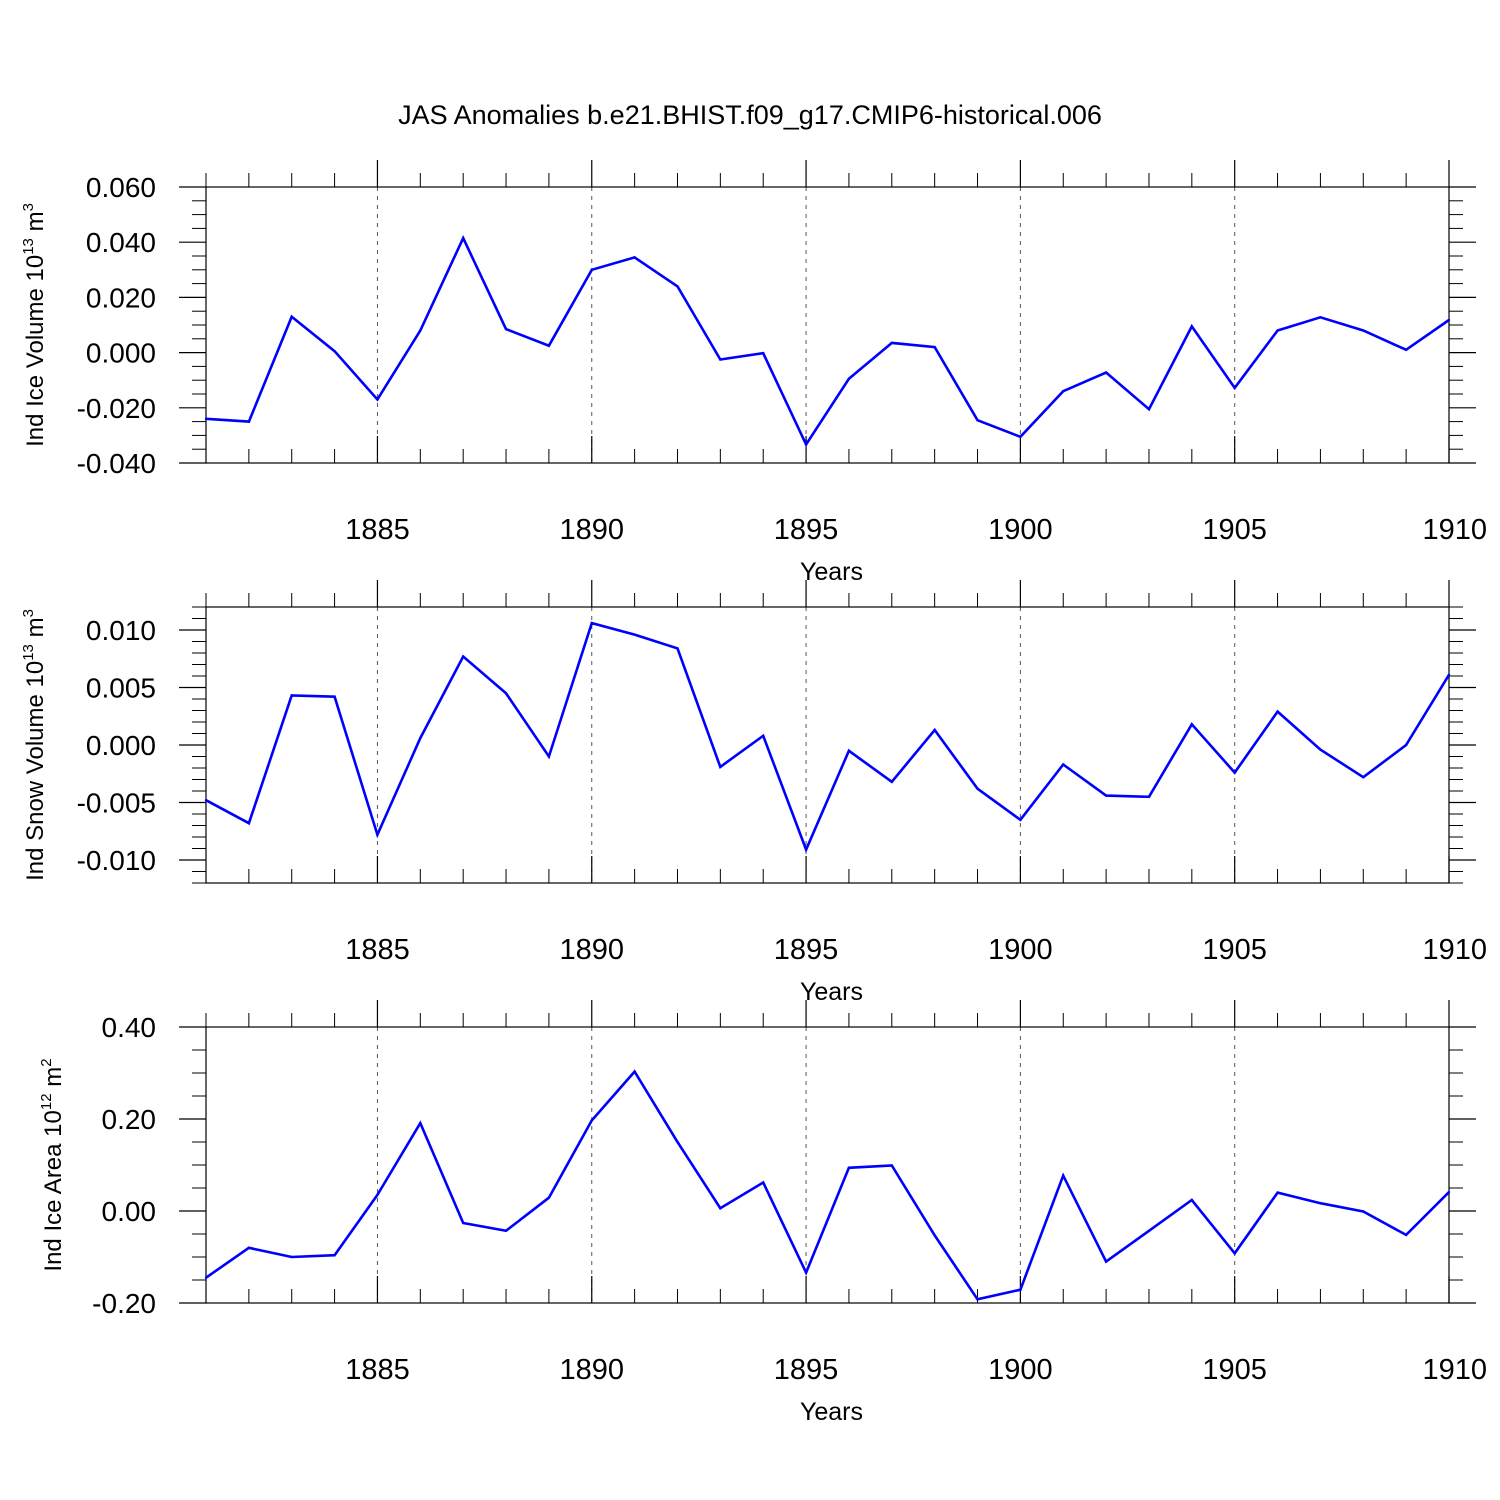  I want to click on x-tick-label: 1910, so click(1454, 950).